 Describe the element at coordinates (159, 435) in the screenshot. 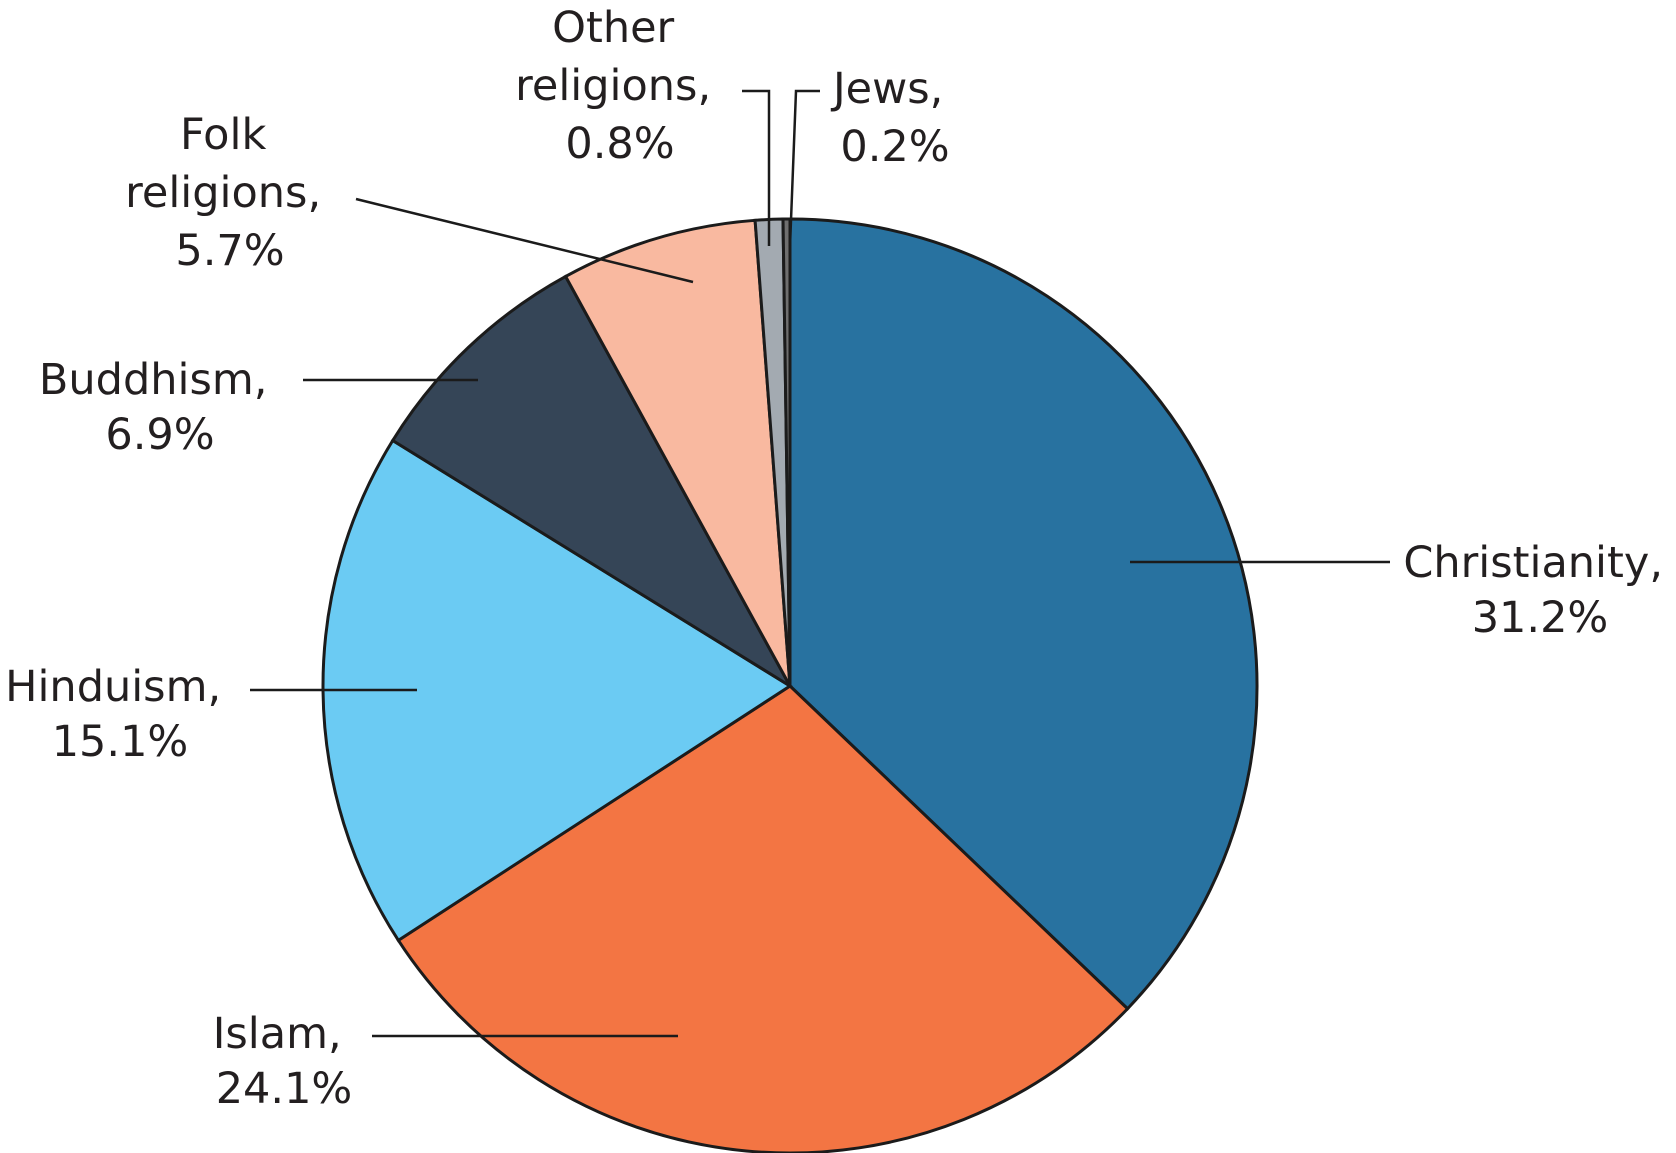

I see `label-buddhism-value: 6.9%` at that location.